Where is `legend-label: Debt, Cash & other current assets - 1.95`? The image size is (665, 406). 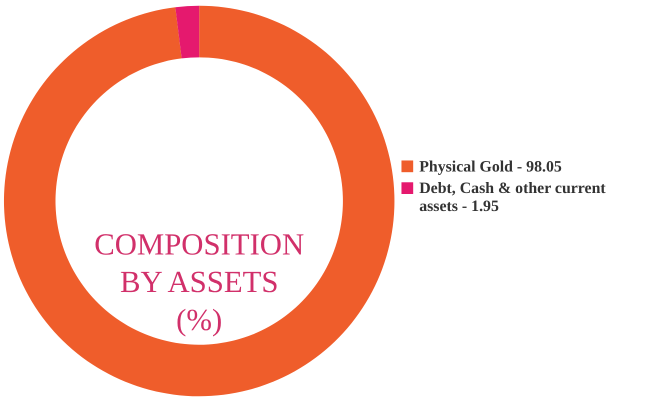
legend-label: Debt, Cash & other current assets - 1.95 is located at coordinates (512, 197).